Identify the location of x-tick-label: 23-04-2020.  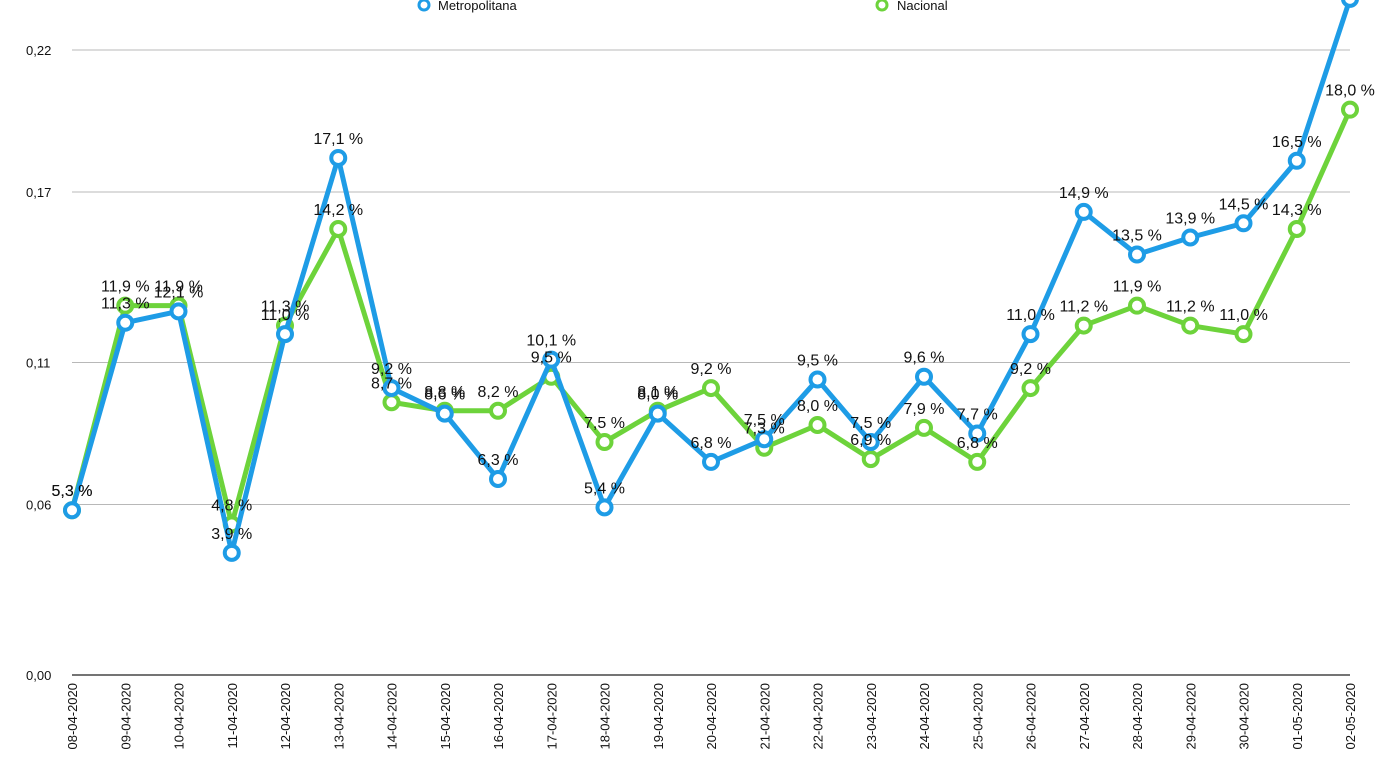
(871, 716).